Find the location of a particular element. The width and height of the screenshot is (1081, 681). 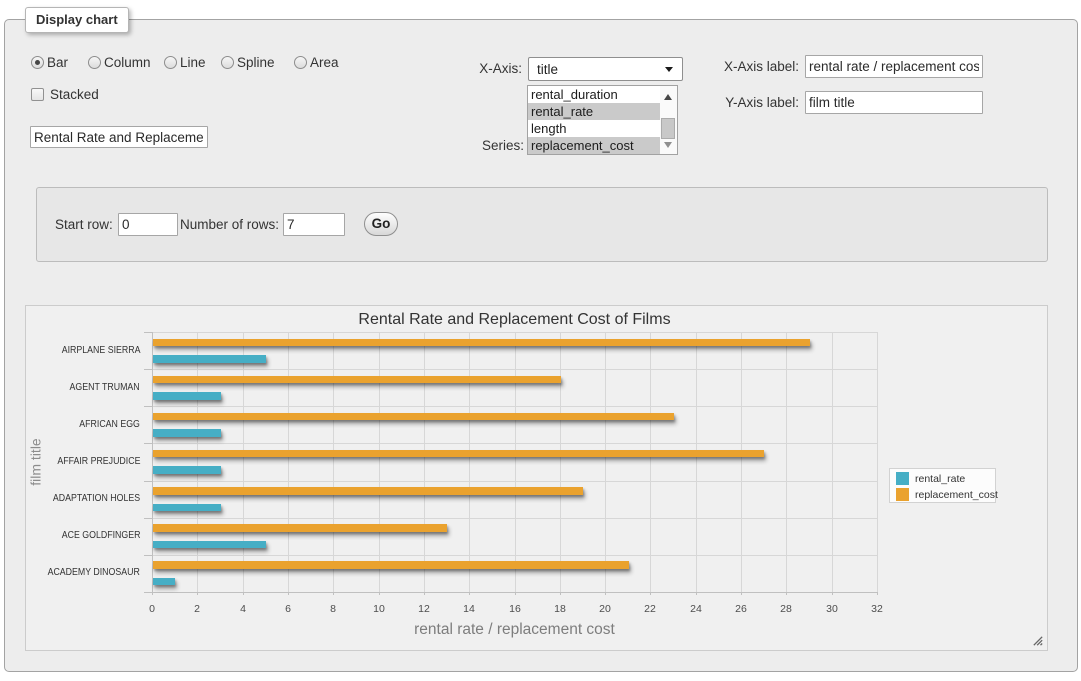

number-of-rows-input is located at coordinates (314, 224).